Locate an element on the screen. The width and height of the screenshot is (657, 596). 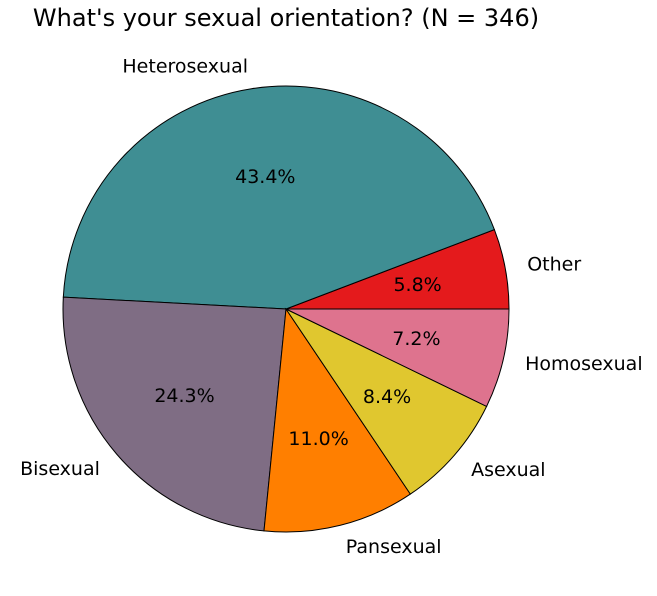
pie-slice-asexual is located at coordinates (386, 401).